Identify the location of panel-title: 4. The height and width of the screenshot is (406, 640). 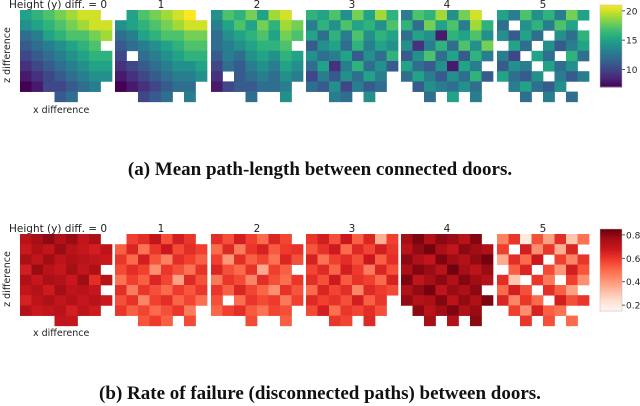
(447, 229).